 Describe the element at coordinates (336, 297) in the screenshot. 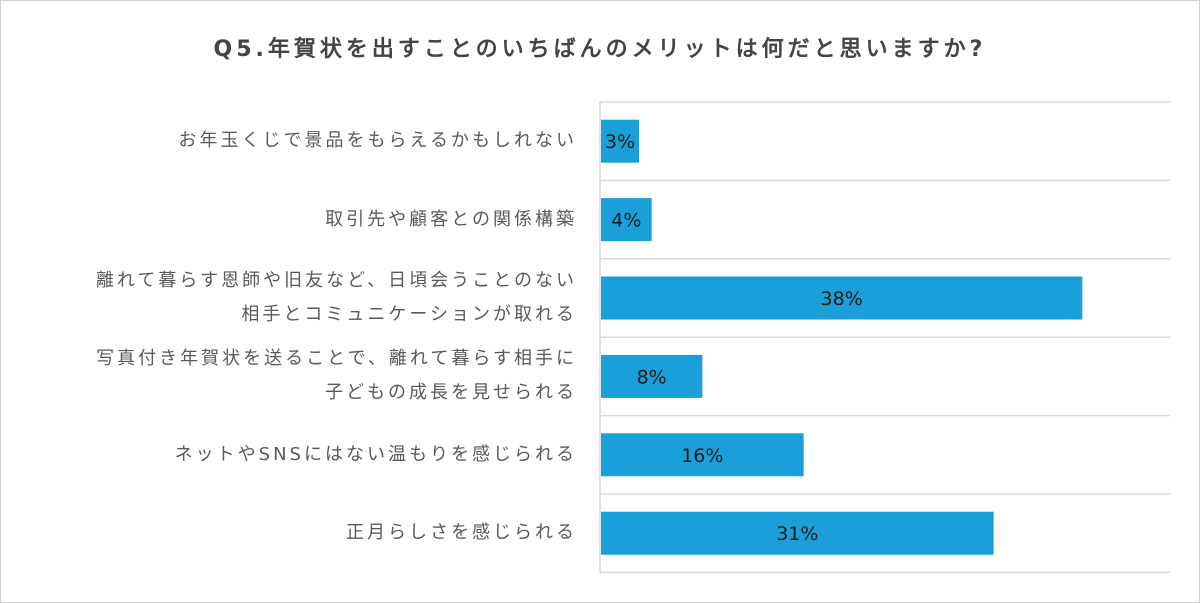

I see `category-label: 離れて暮らす恩師や旧友など、日頃会うことのない 相手とコミュニケーションが取れる` at that location.